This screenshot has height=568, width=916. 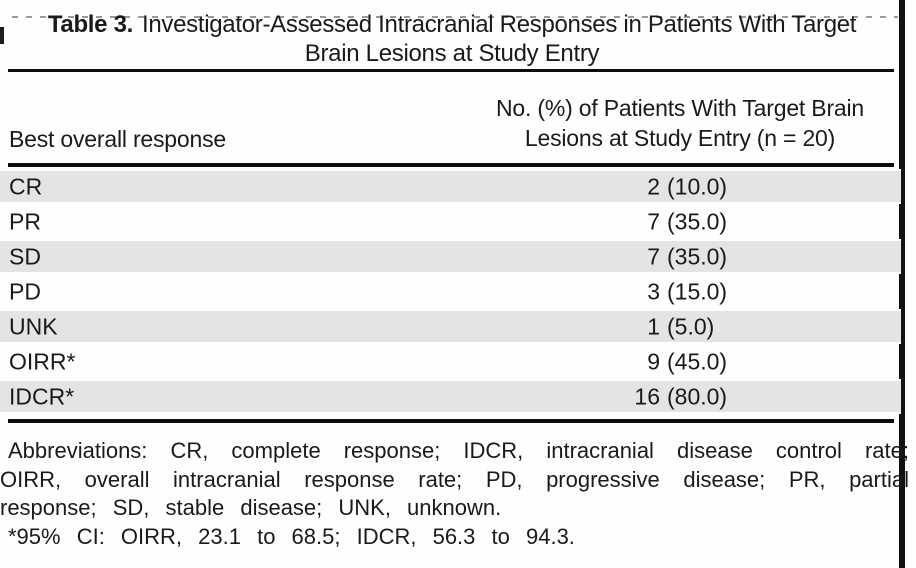 I want to click on row-label: PR, so click(x=25, y=221).